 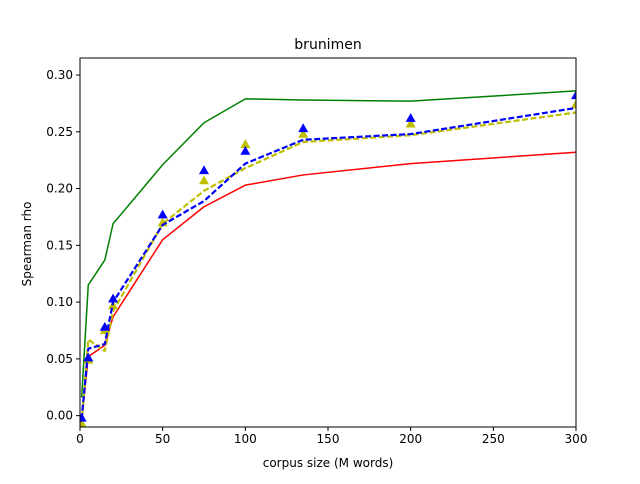 I want to click on y-tick-label: 0.05, so click(x=59, y=359).